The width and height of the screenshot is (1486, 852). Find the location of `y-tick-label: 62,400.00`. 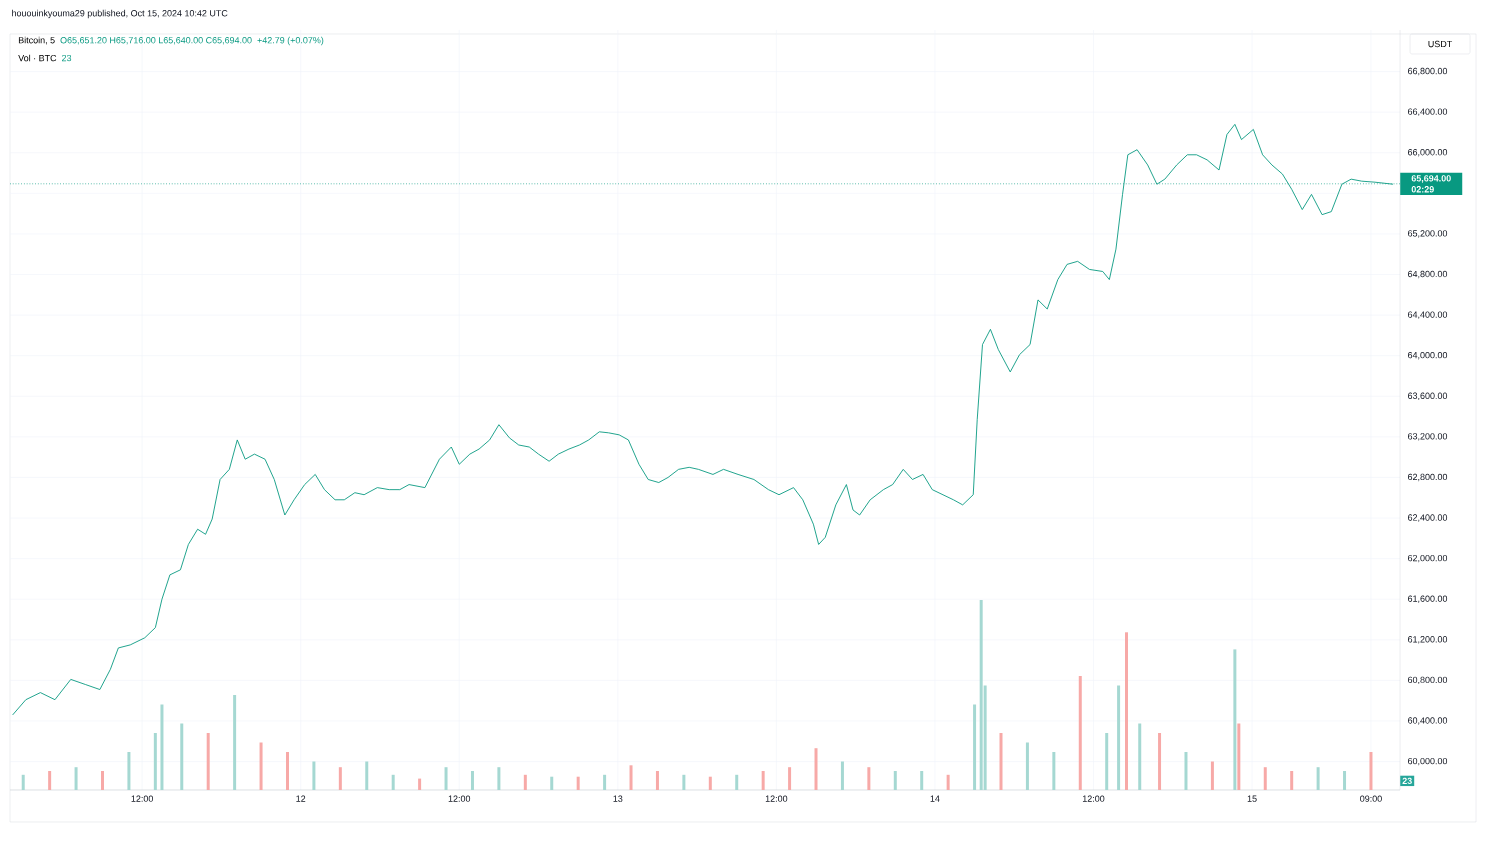

y-tick-label: 62,400.00 is located at coordinates (1428, 518).